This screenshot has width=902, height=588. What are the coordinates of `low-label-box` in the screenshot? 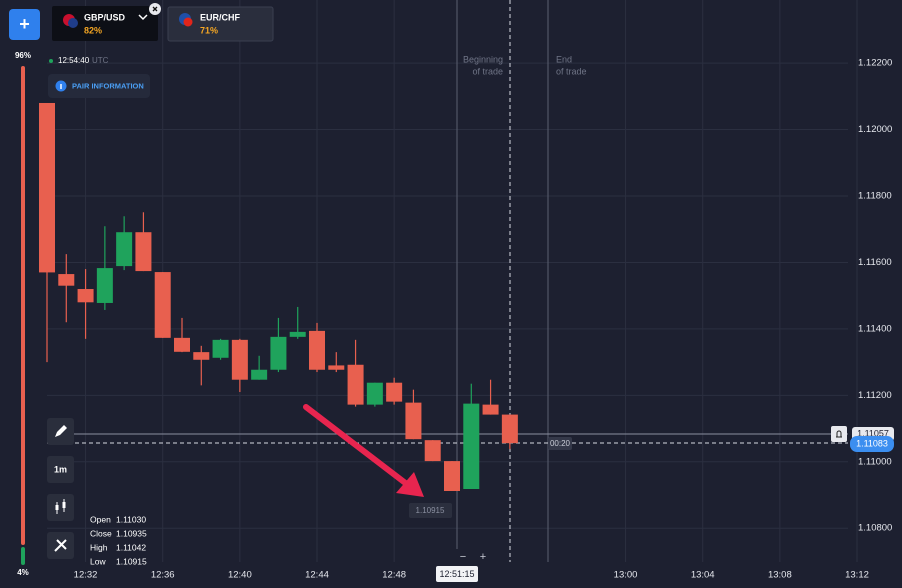 It's located at (430, 510).